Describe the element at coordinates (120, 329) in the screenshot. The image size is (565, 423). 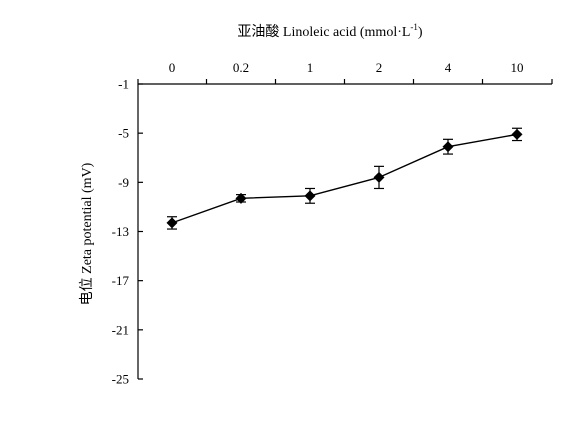
I see `y-tick-label: -21` at that location.